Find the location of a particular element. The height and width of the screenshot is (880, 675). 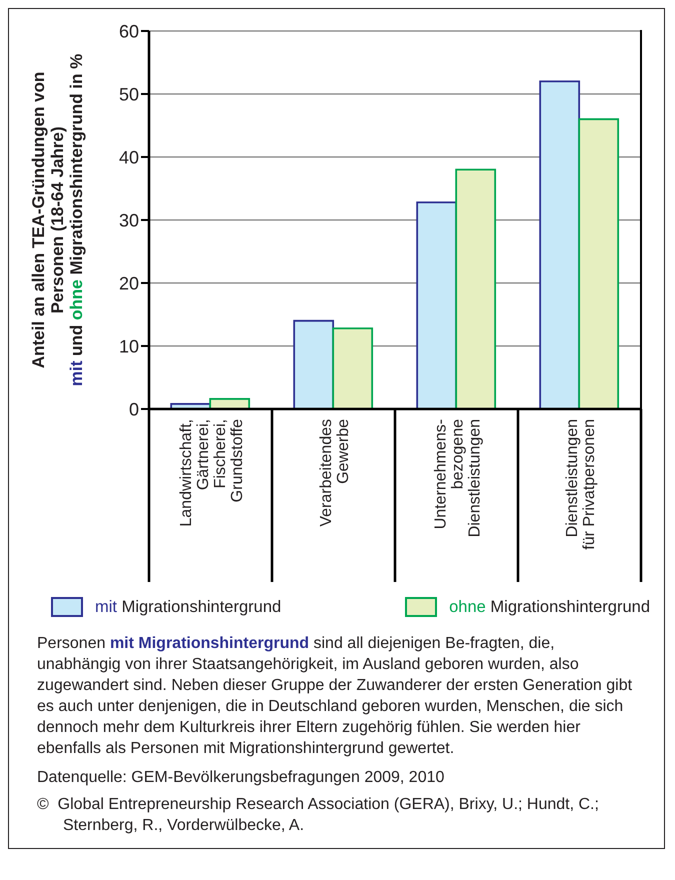

y-tick-label: 30 is located at coordinates (128, 220).